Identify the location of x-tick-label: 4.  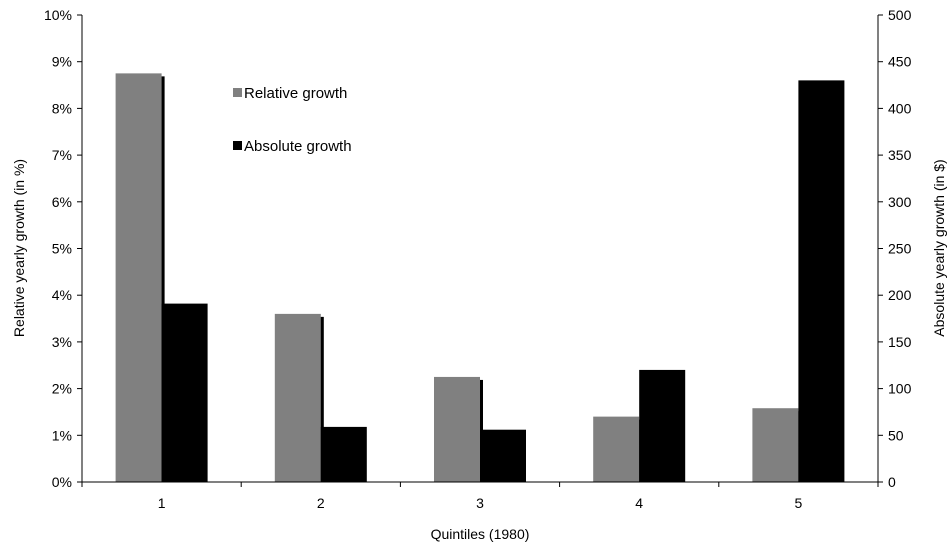
(639, 503).